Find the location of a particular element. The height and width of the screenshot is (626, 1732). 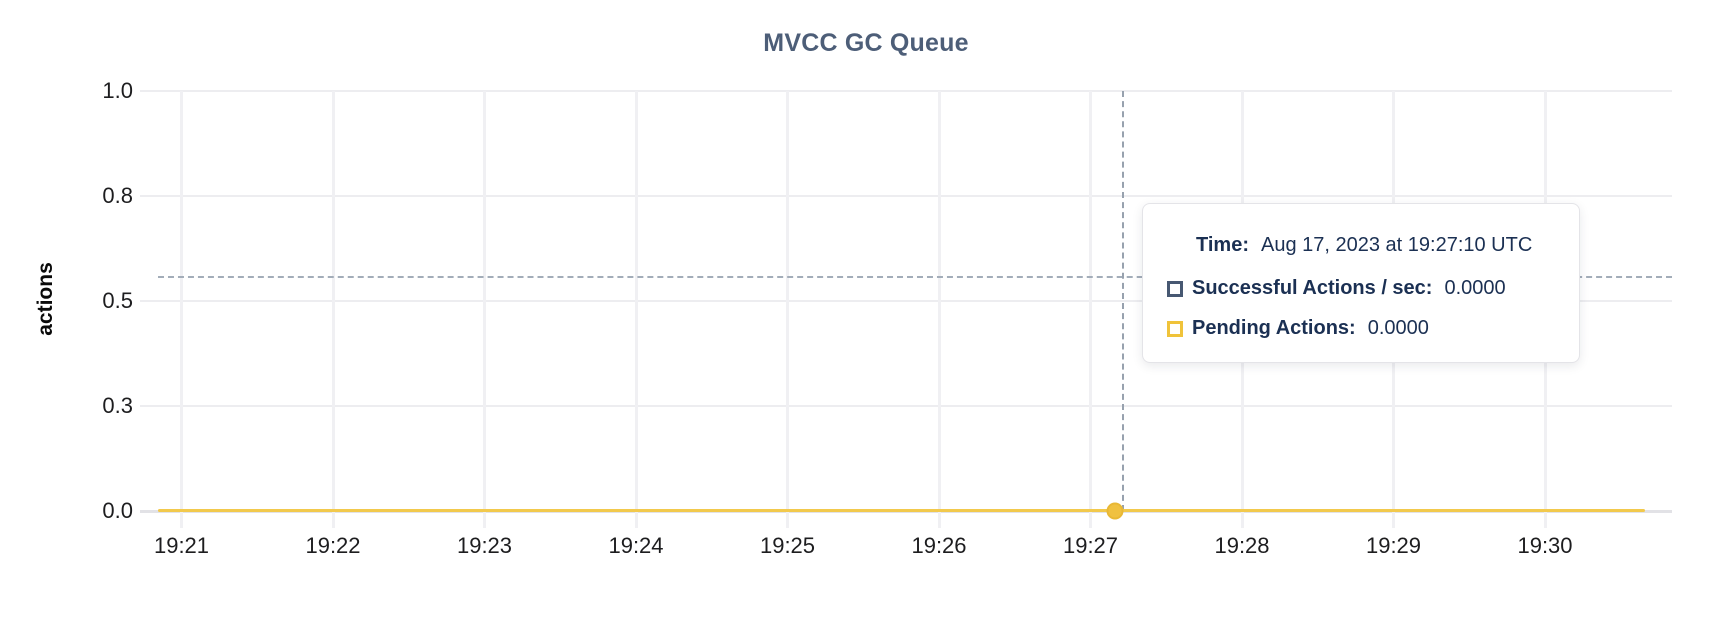

x-tick-label: 19:27 is located at coordinates (1090, 545).